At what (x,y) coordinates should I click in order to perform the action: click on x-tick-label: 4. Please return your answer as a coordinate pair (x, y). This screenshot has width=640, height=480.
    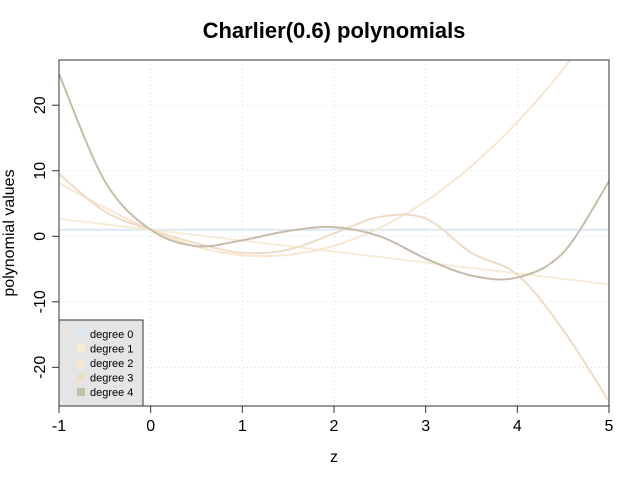
    Looking at the image, I should click on (517, 426).